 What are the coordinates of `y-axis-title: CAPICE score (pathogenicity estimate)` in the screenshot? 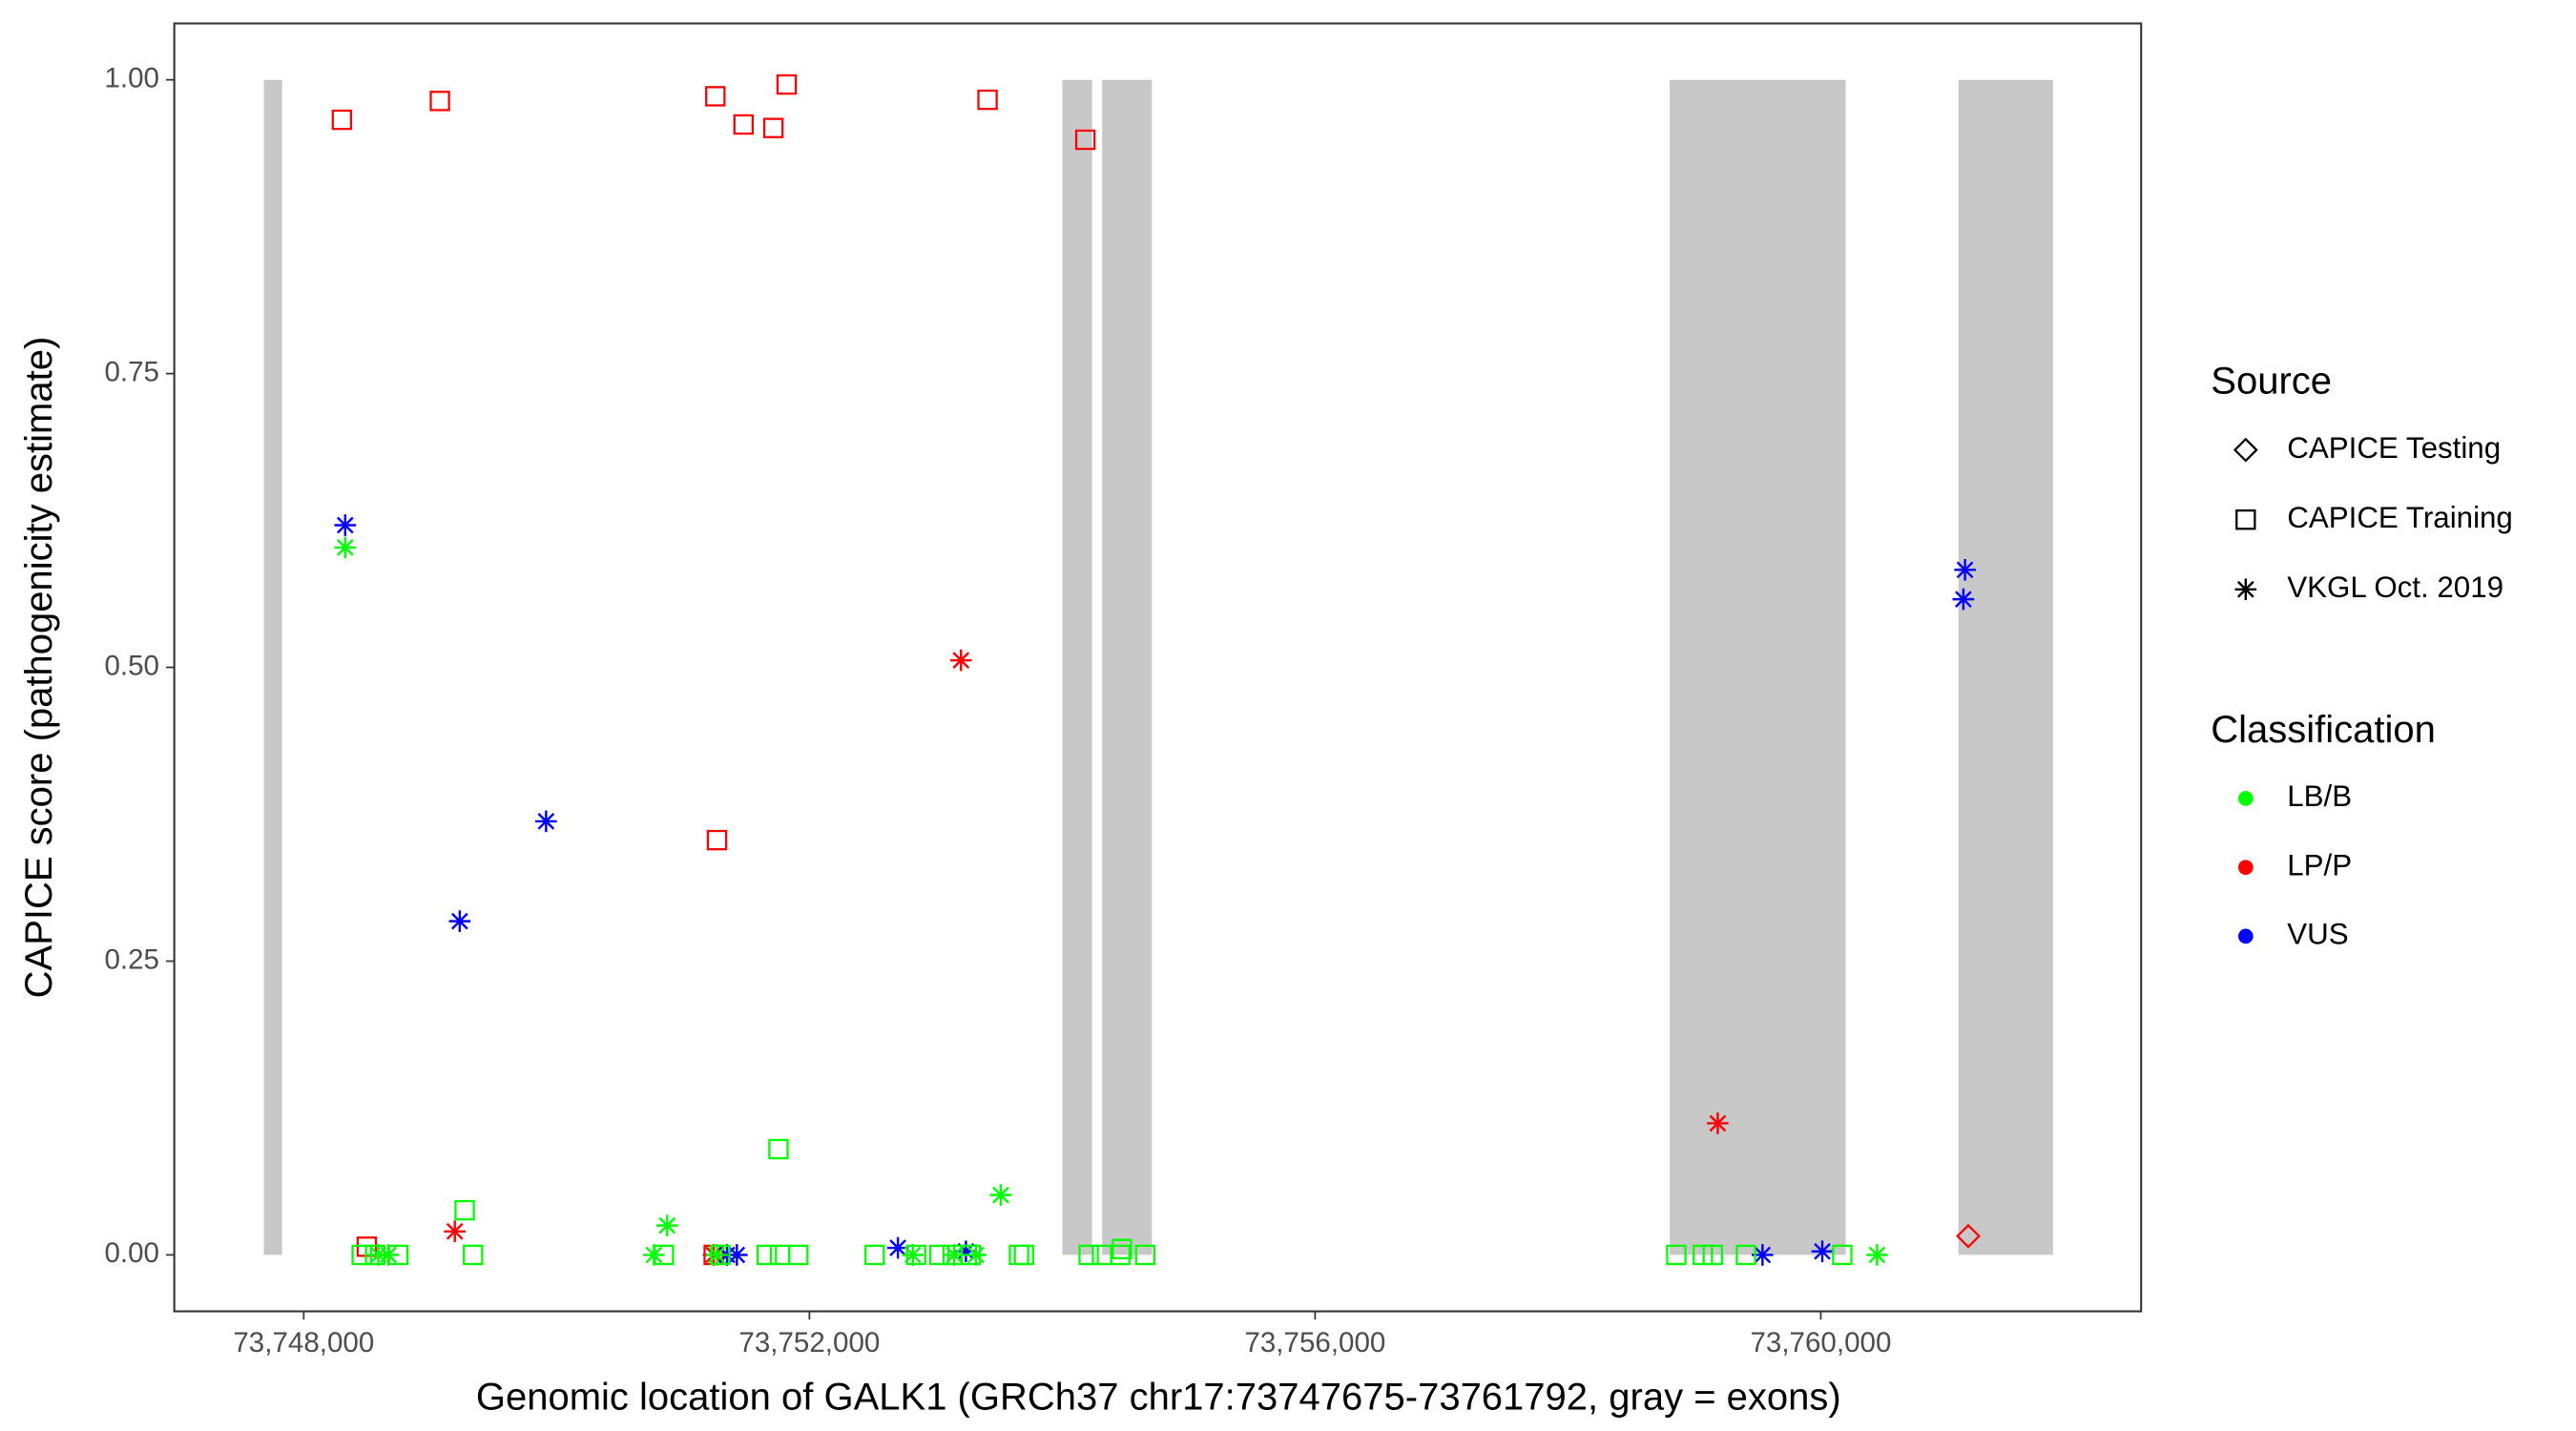 It's located at (39, 668).